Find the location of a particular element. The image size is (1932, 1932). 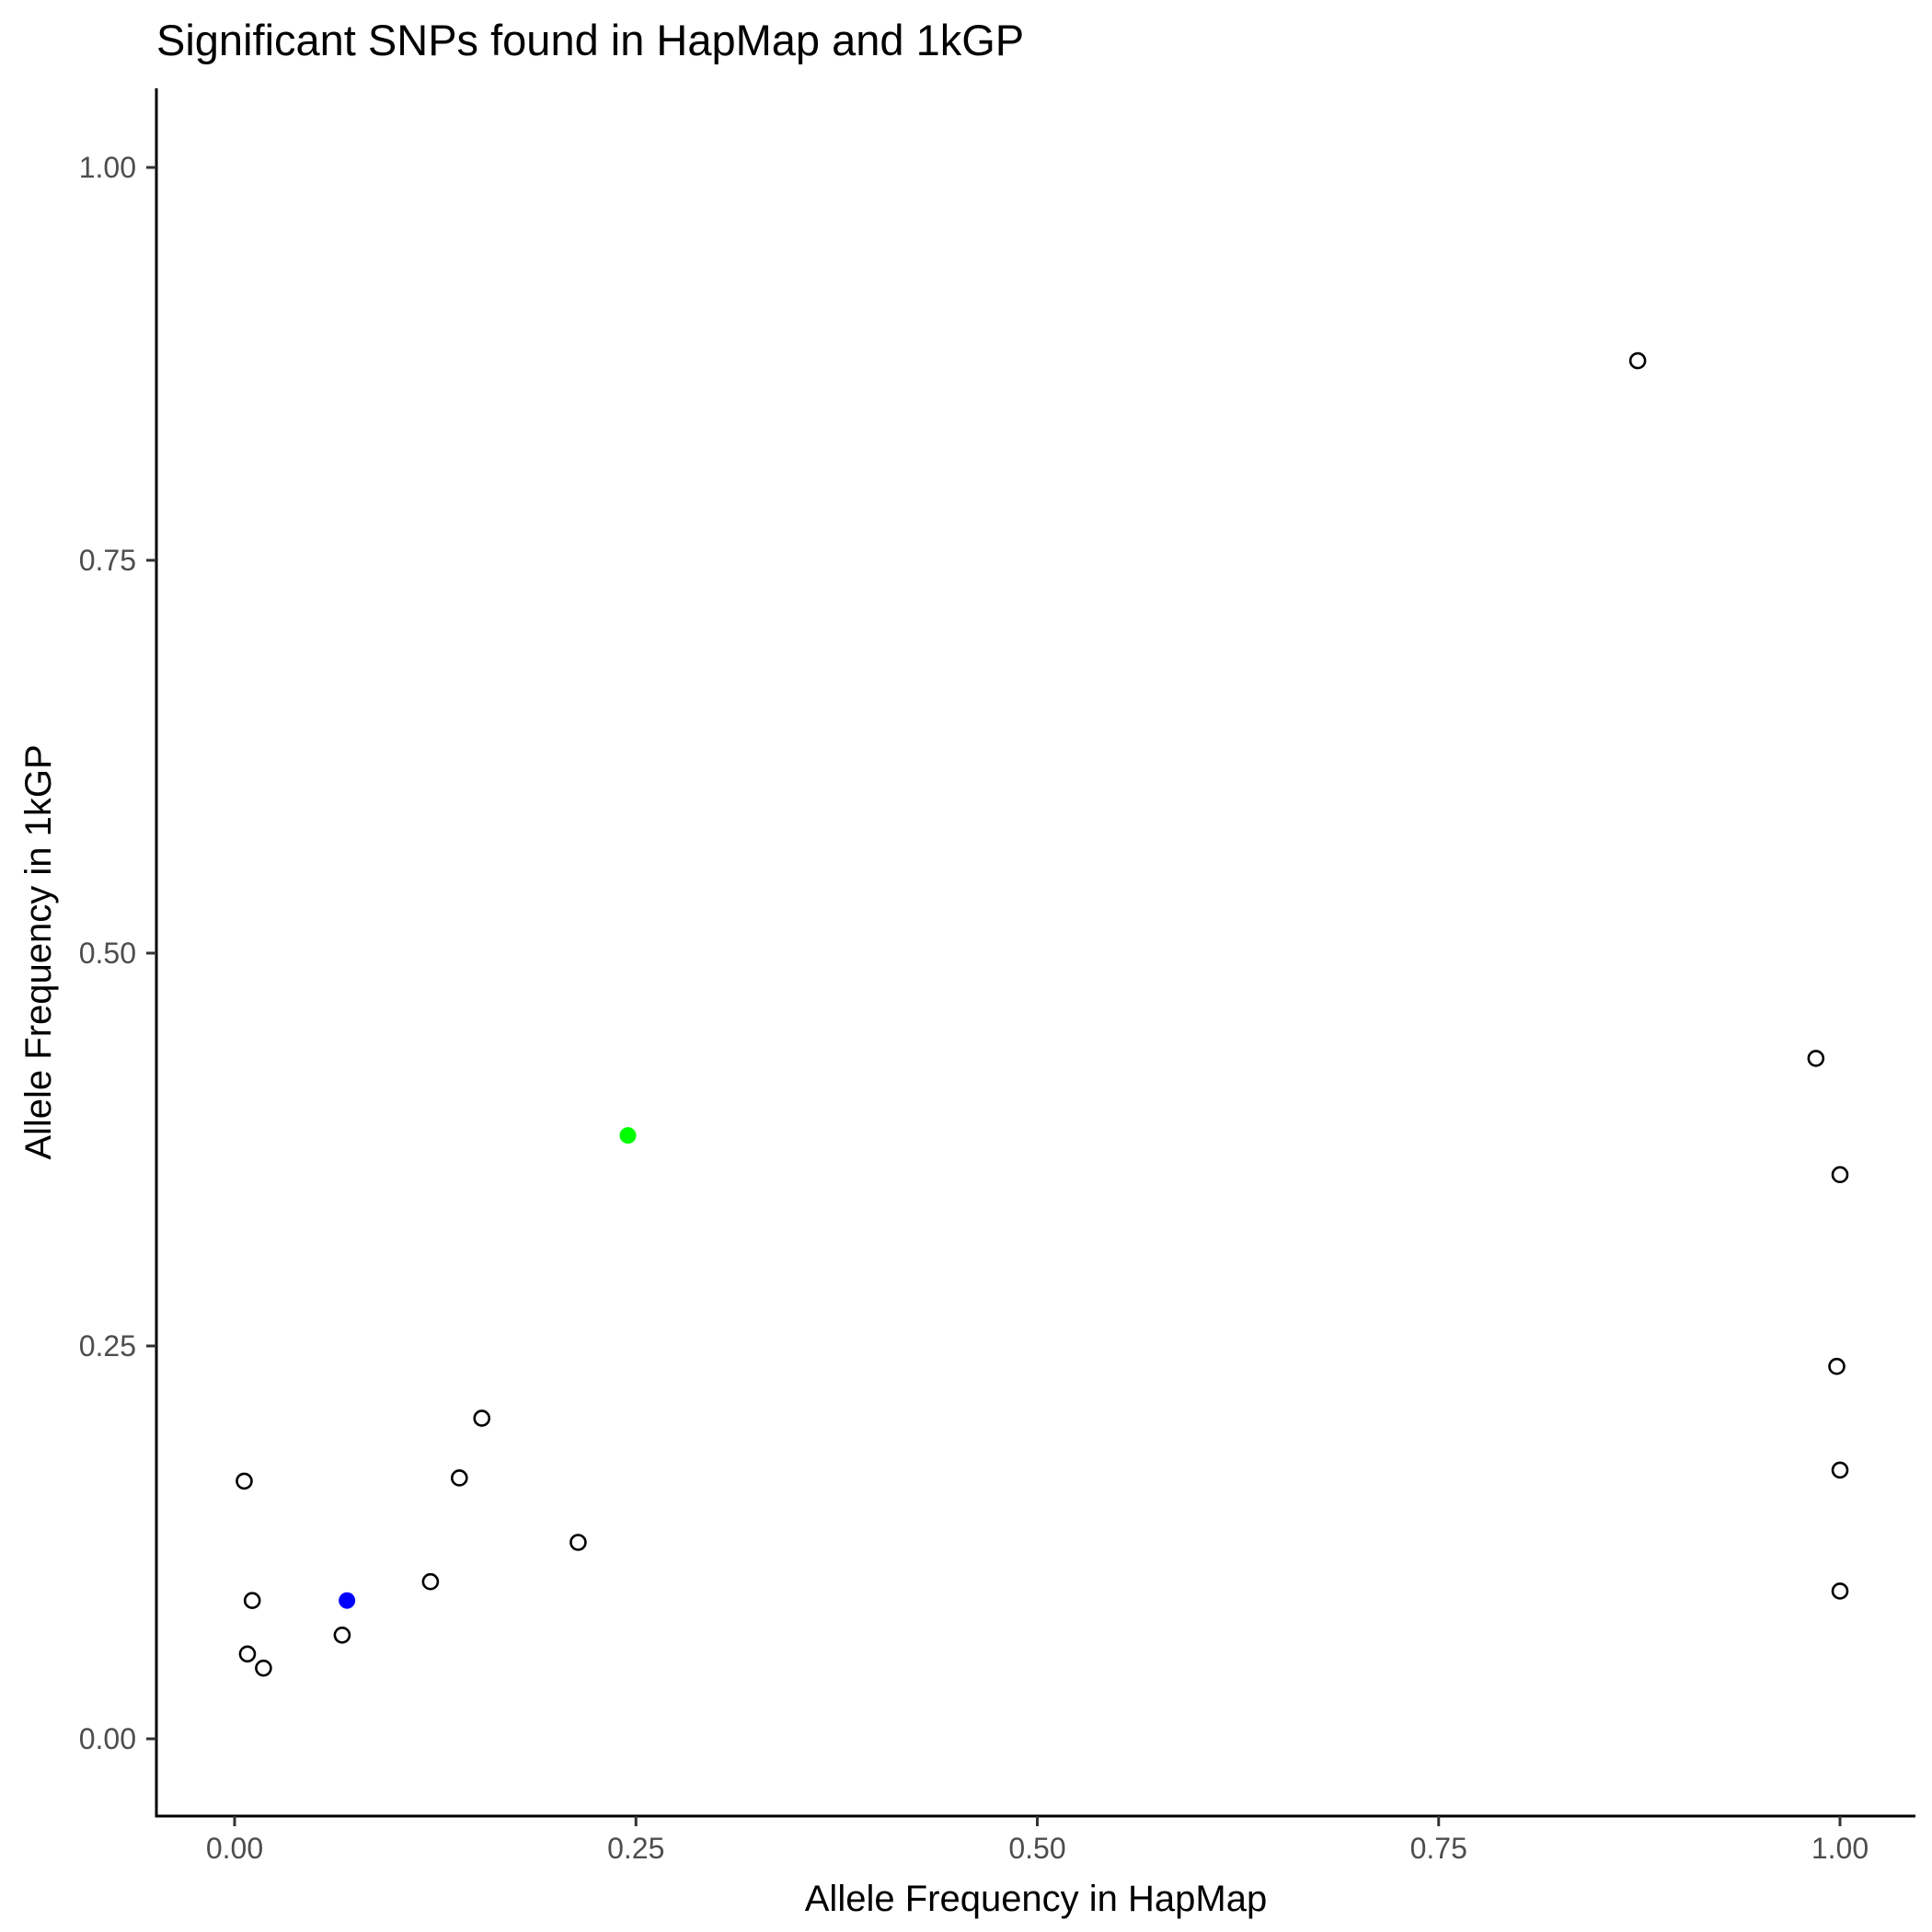

x-tick-label: 0.75 is located at coordinates (1438, 1848).